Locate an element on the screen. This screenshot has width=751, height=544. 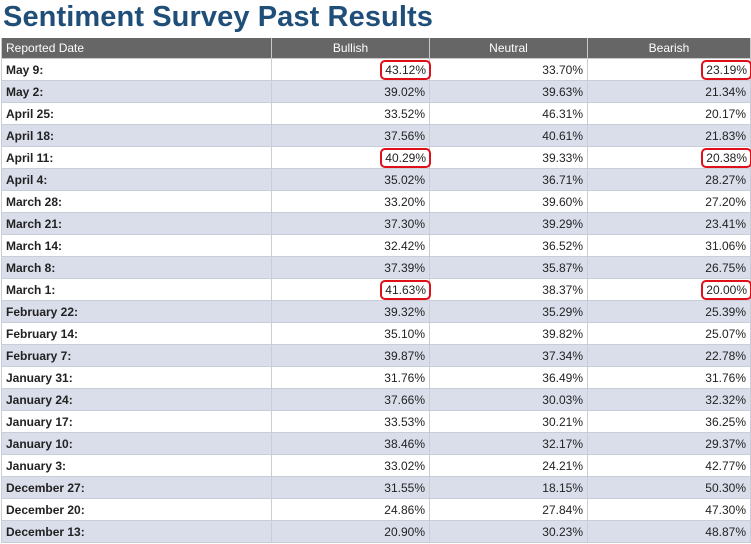
reported-date-cell: December 27: is located at coordinates (136, 487).